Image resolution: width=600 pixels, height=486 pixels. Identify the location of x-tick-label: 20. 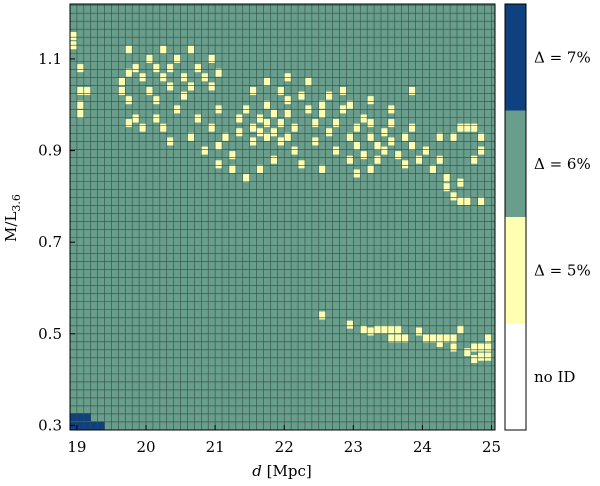
(145, 447).